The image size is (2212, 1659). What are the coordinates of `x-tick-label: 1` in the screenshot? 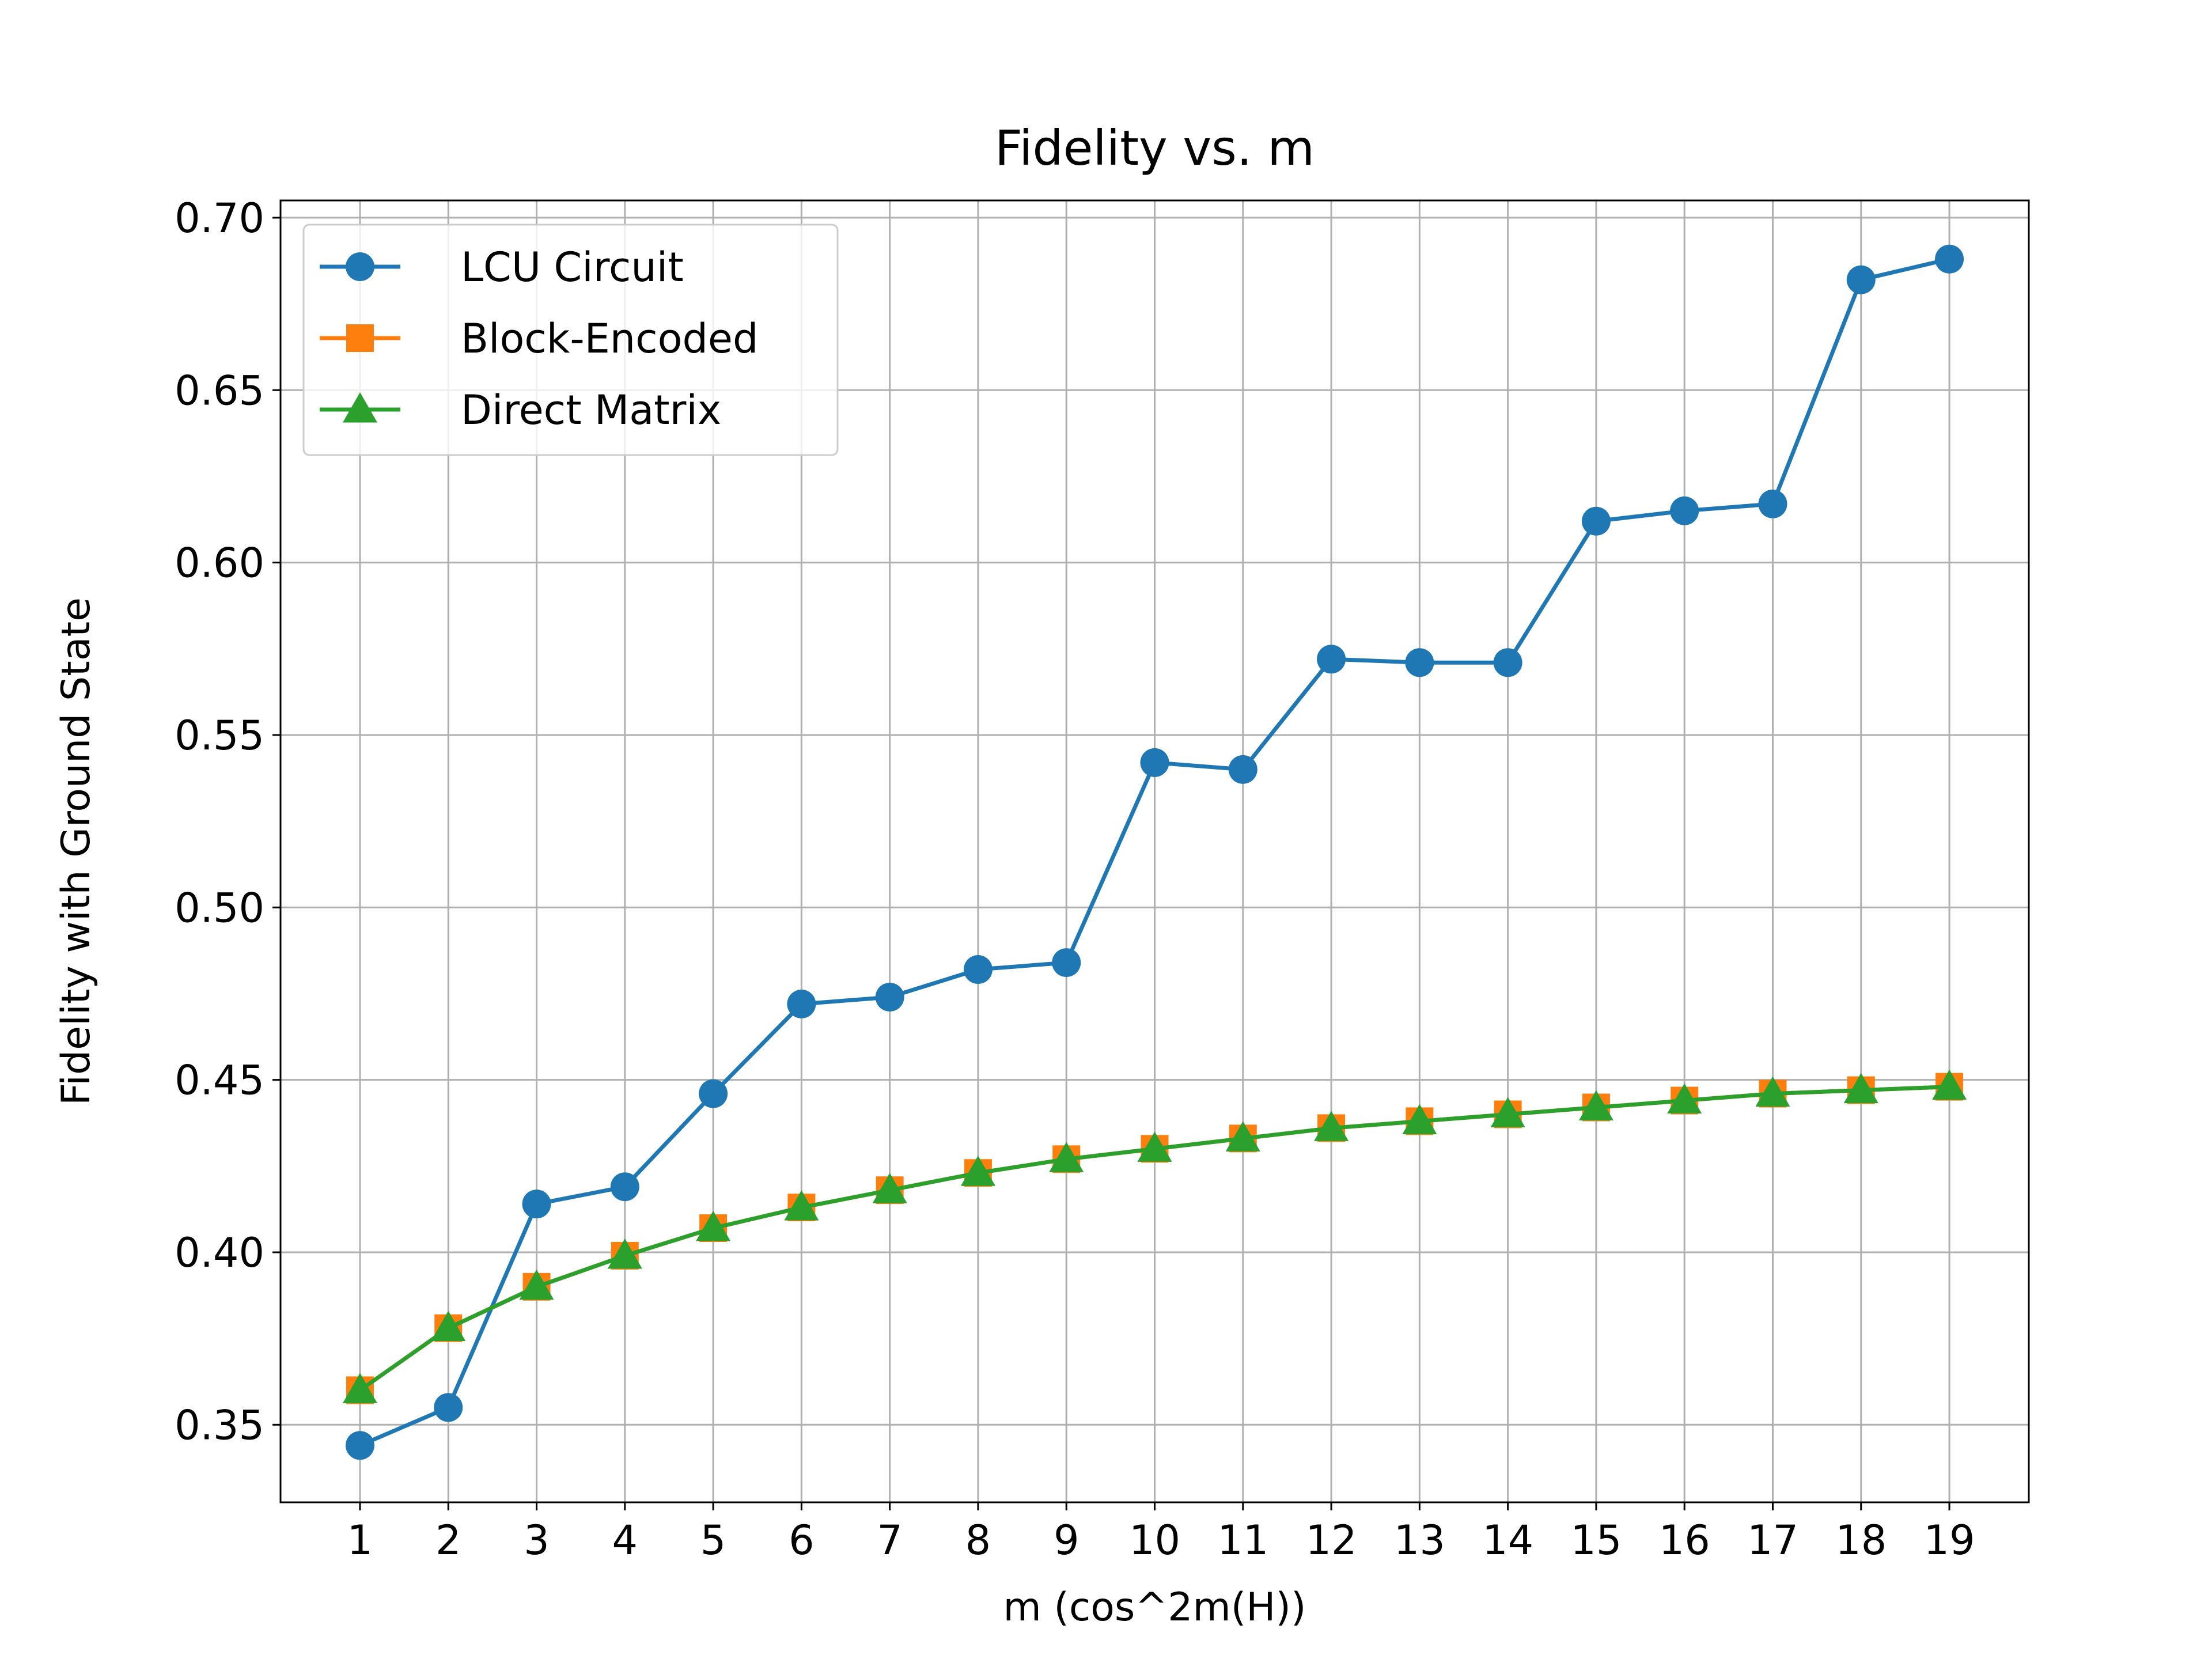 It's located at (360, 1540).